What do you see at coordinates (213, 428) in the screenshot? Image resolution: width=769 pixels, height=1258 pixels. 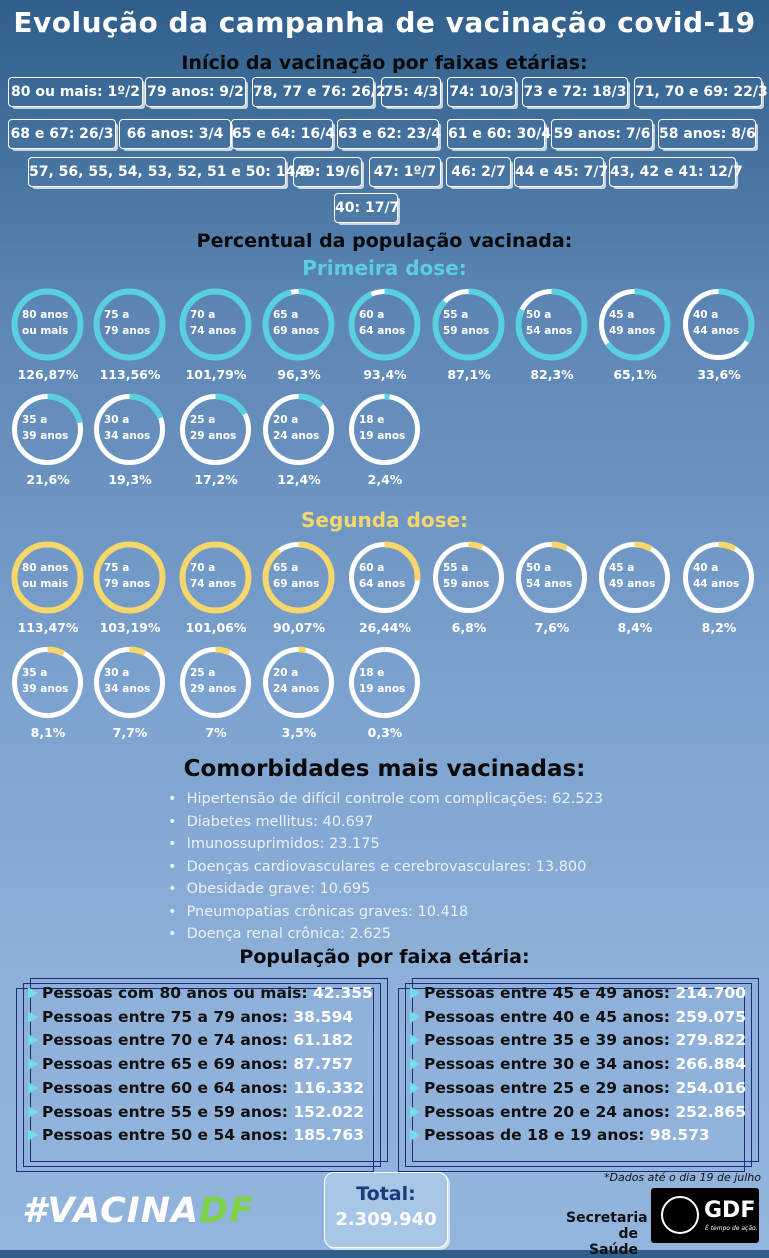 I see `ring-age-label: 25 a 29 anos` at bounding box center [213, 428].